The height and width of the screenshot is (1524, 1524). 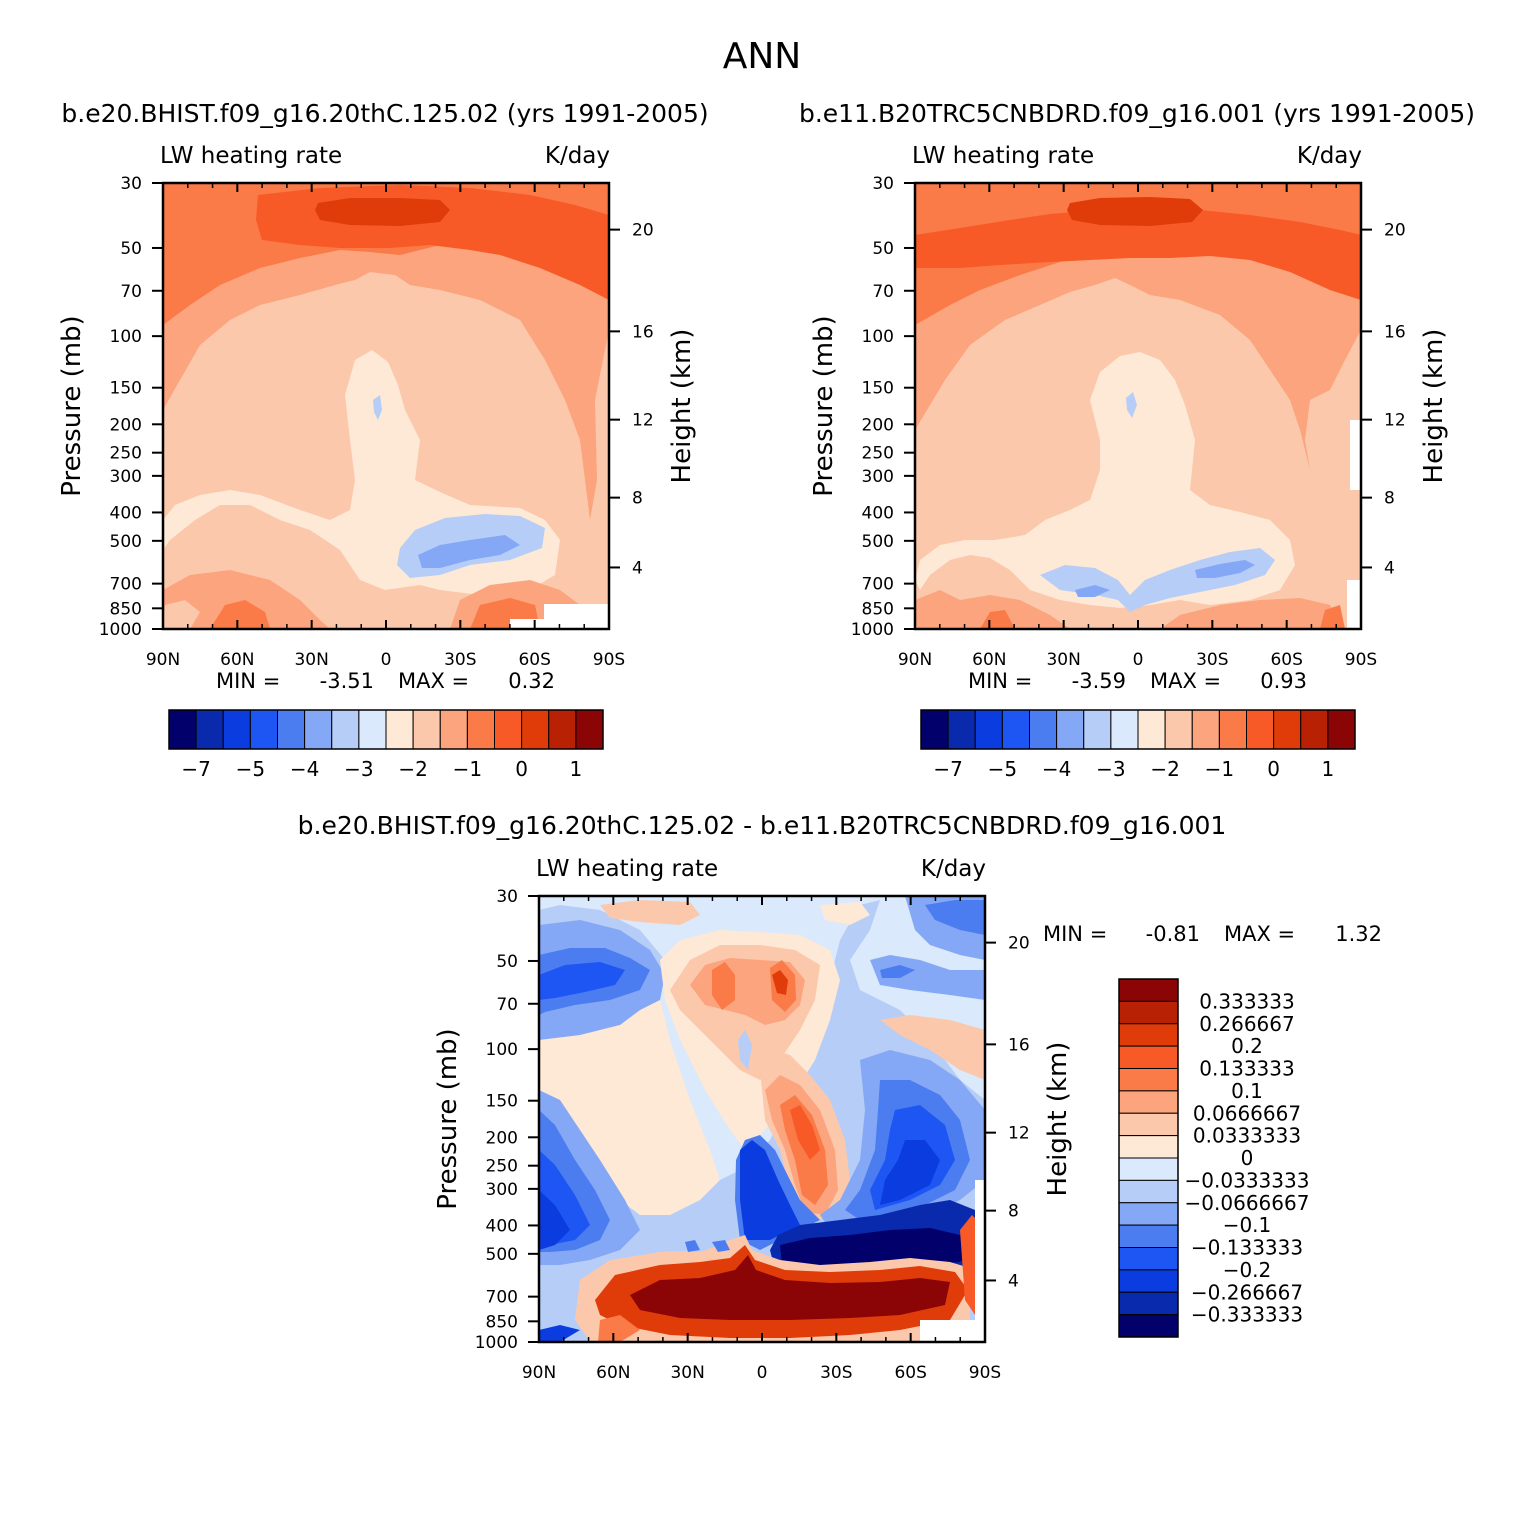 I want to click on panel-1-stats-min-value: -3.51, so click(x=347, y=681).